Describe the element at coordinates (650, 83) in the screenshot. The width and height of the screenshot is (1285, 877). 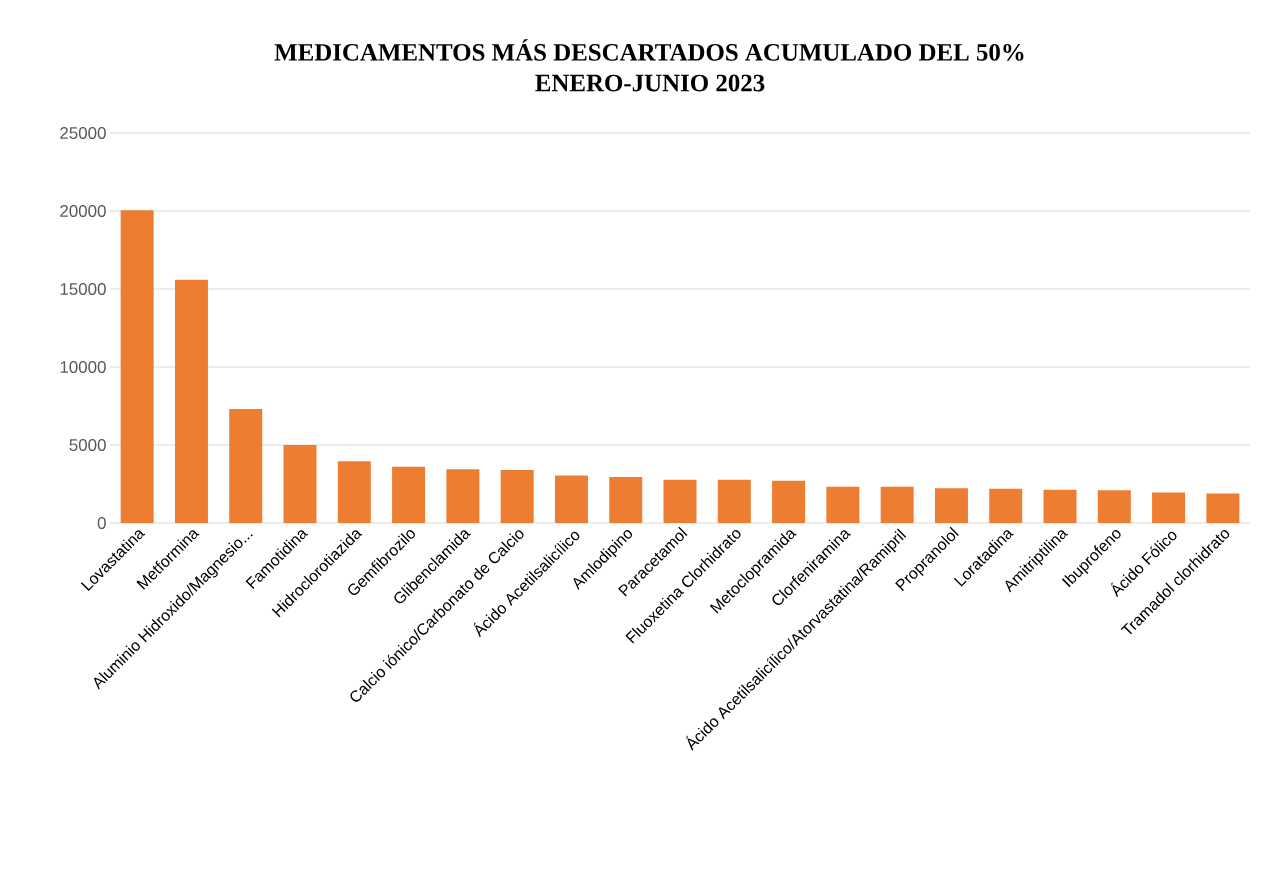
I see `chart-subtitle: ENERO-JUNIO 2023` at that location.